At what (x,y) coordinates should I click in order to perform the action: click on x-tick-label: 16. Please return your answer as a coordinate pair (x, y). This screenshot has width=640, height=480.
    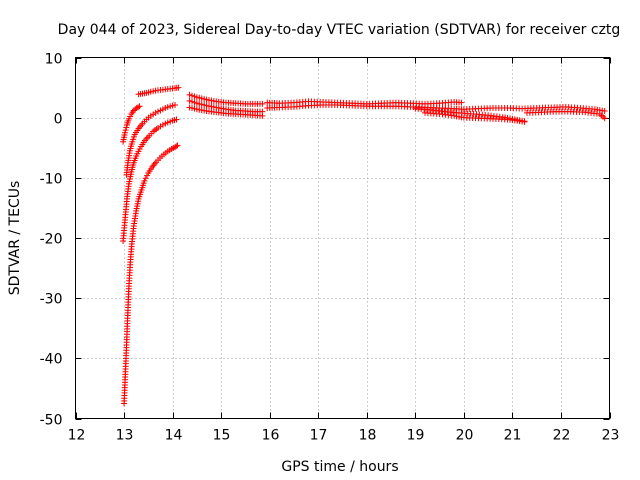
    Looking at the image, I should click on (271, 436).